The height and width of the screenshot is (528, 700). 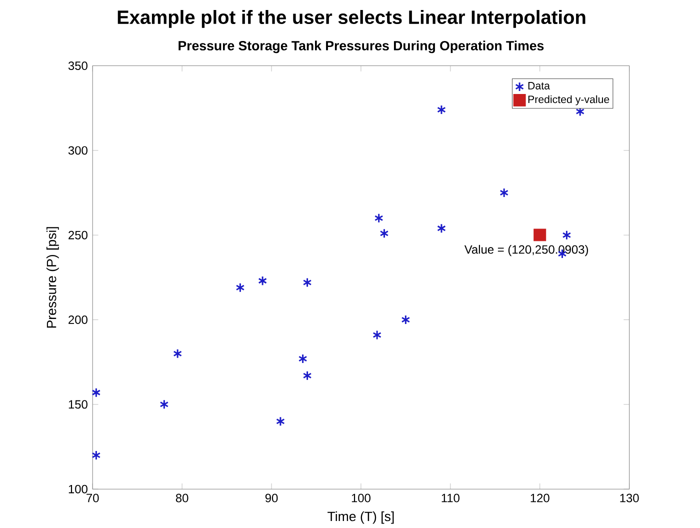 What do you see at coordinates (361, 517) in the screenshot?
I see `x-axis-title: Time (T) [s]` at bounding box center [361, 517].